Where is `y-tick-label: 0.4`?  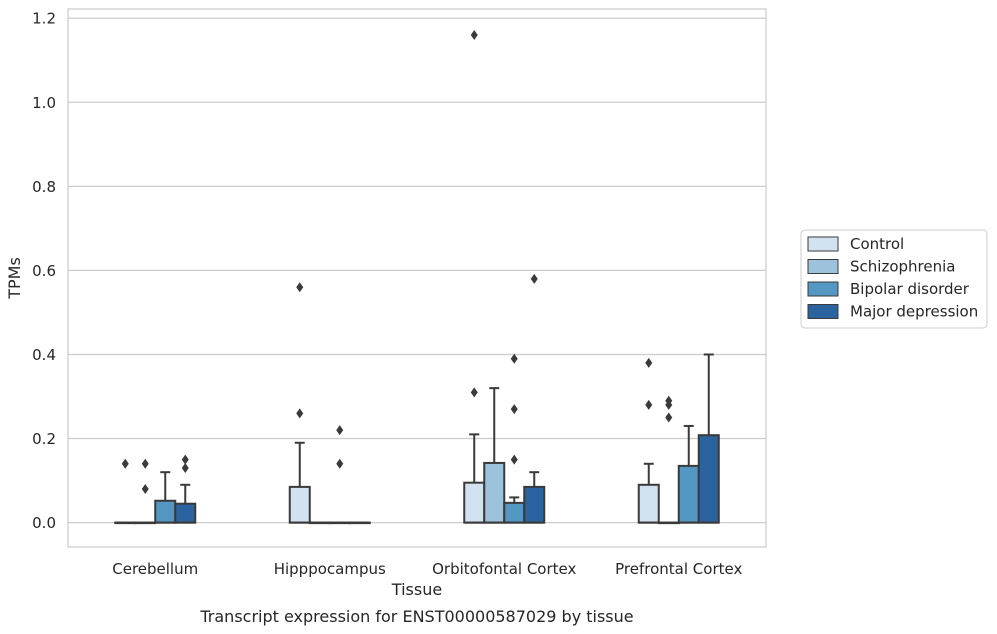 y-tick-label: 0.4 is located at coordinates (44, 355).